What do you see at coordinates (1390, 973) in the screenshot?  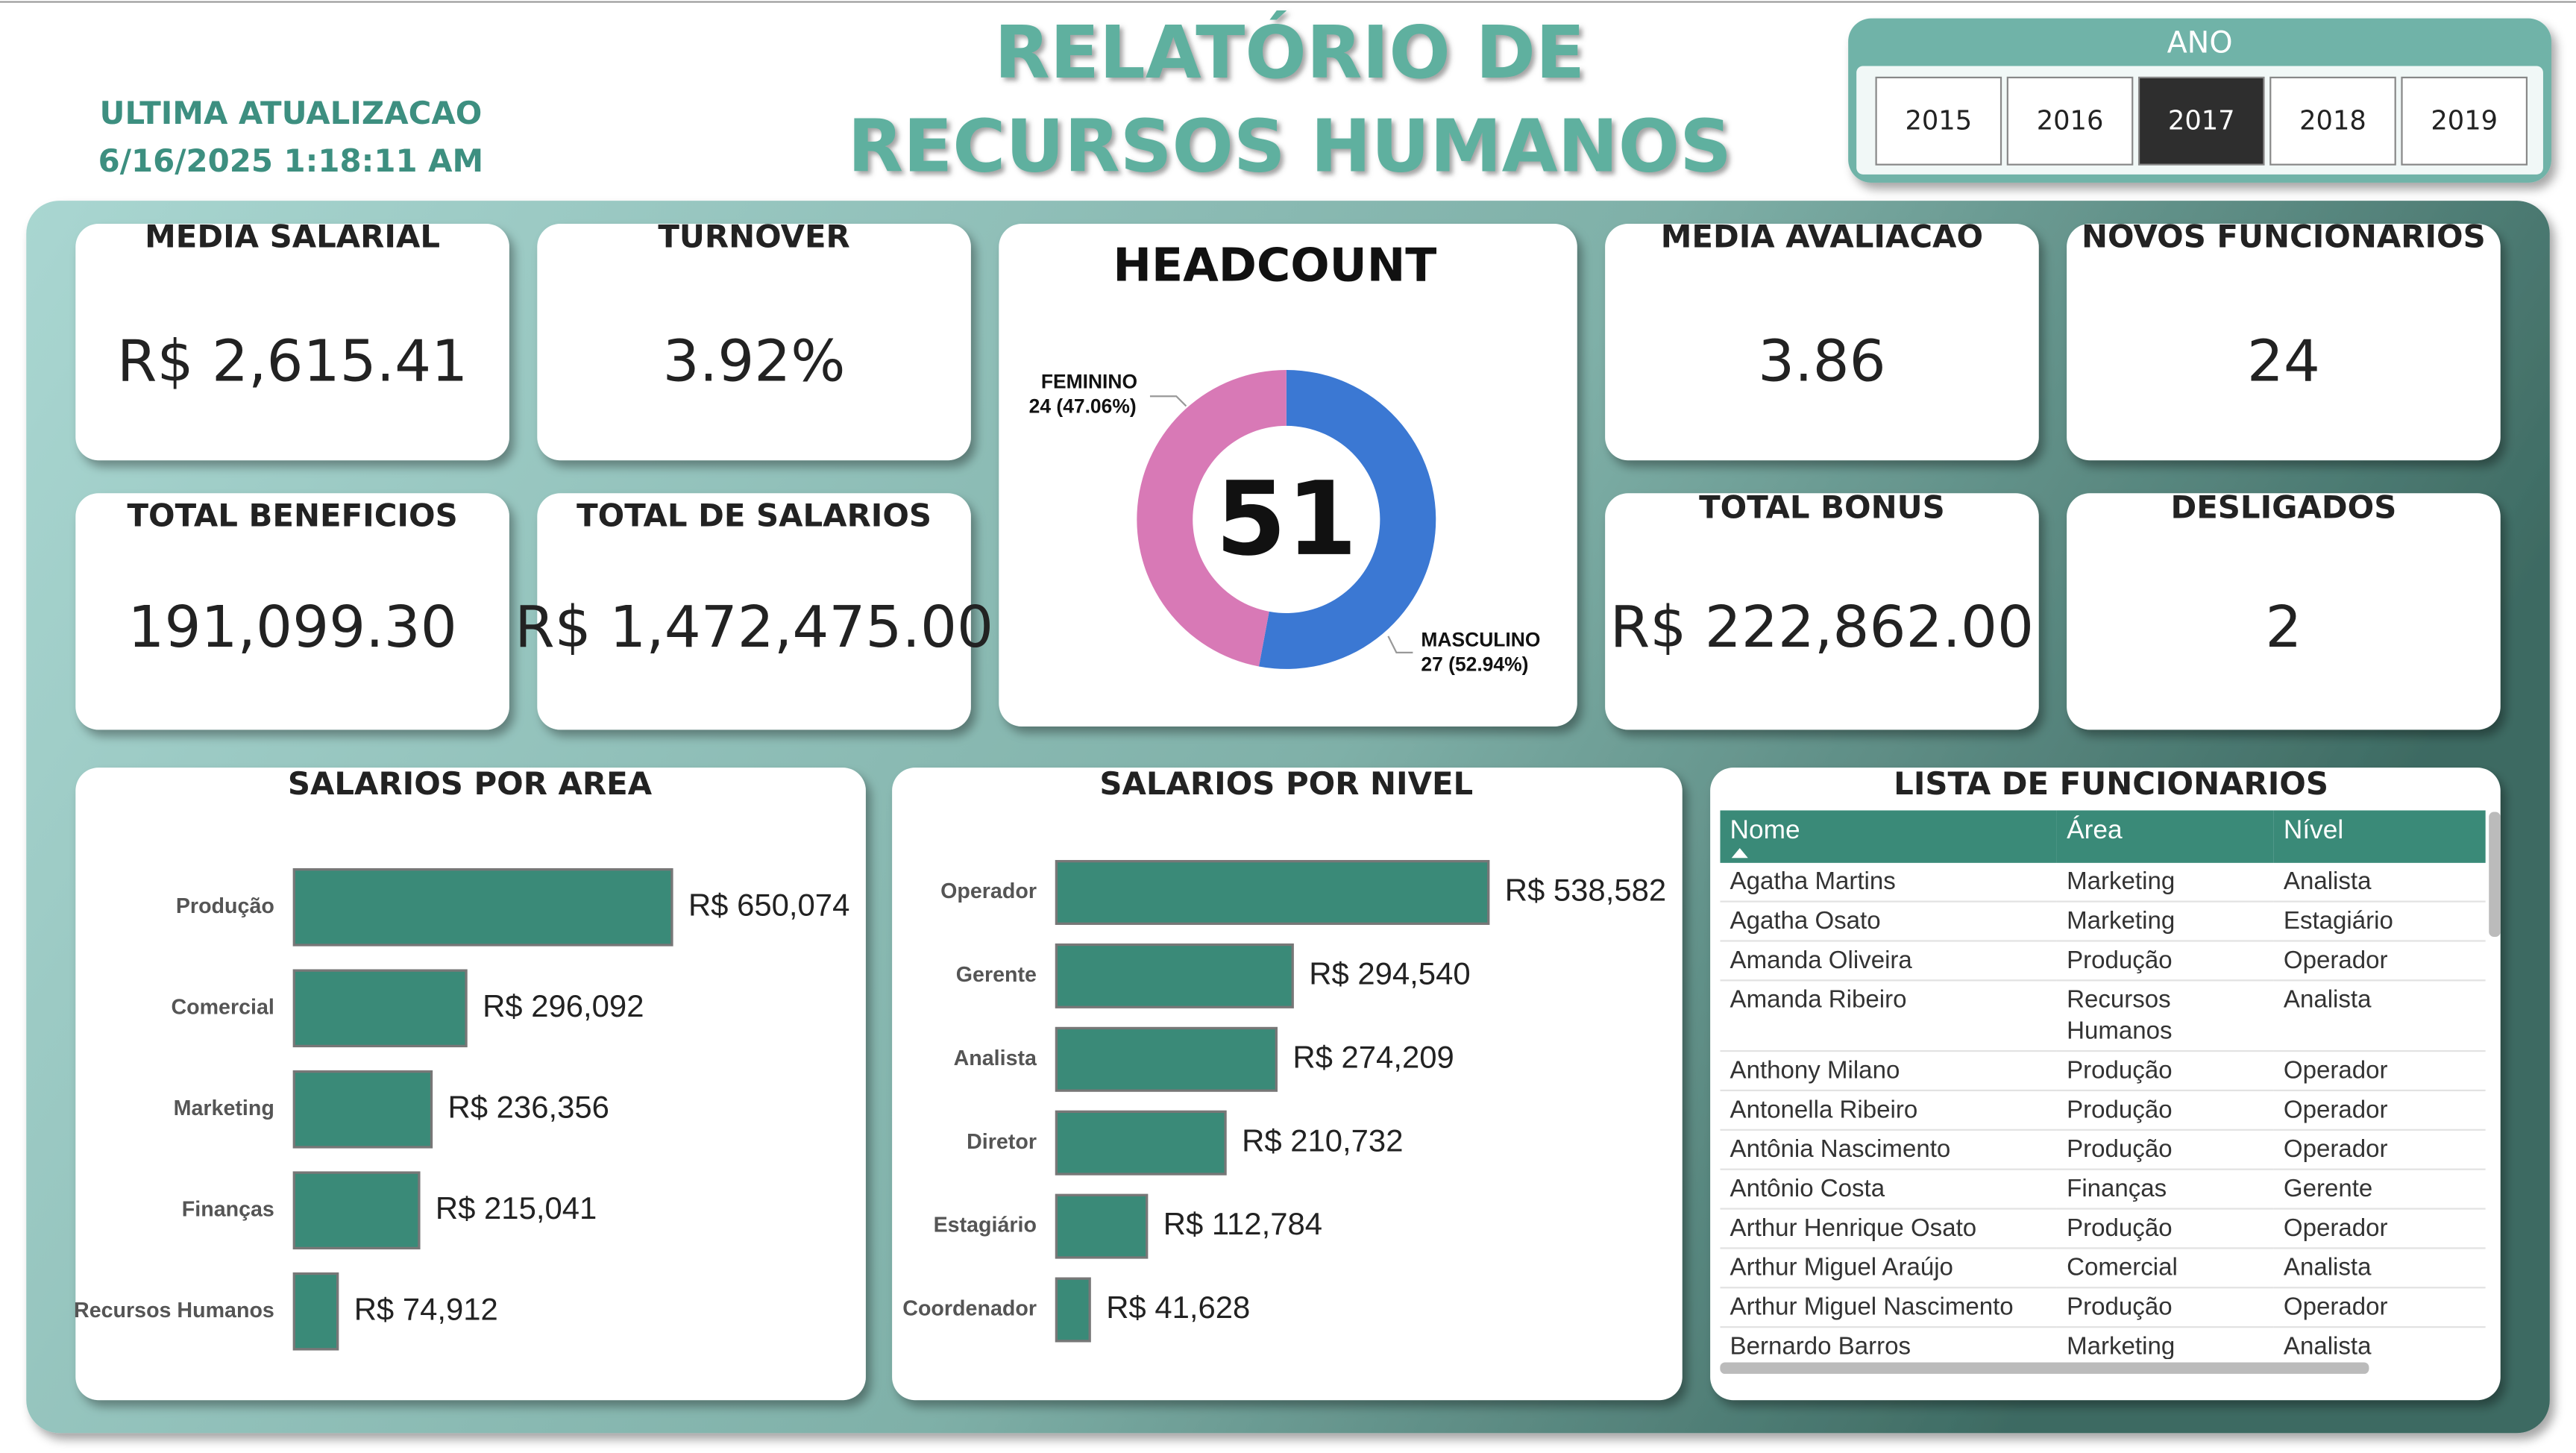 I see `bar-value-label: R$ 294,540` at bounding box center [1390, 973].